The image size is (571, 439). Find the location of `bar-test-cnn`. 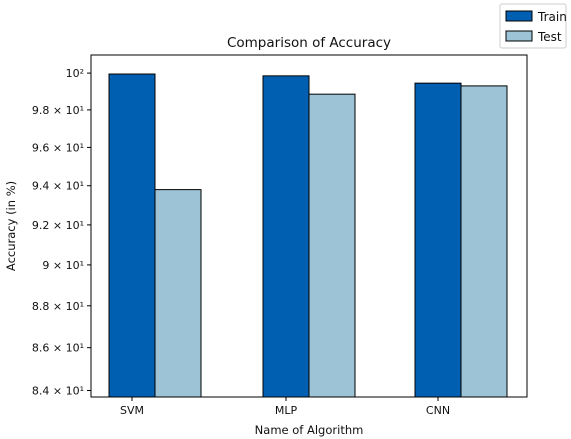

bar-test-cnn is located at coordinates (484, 241).